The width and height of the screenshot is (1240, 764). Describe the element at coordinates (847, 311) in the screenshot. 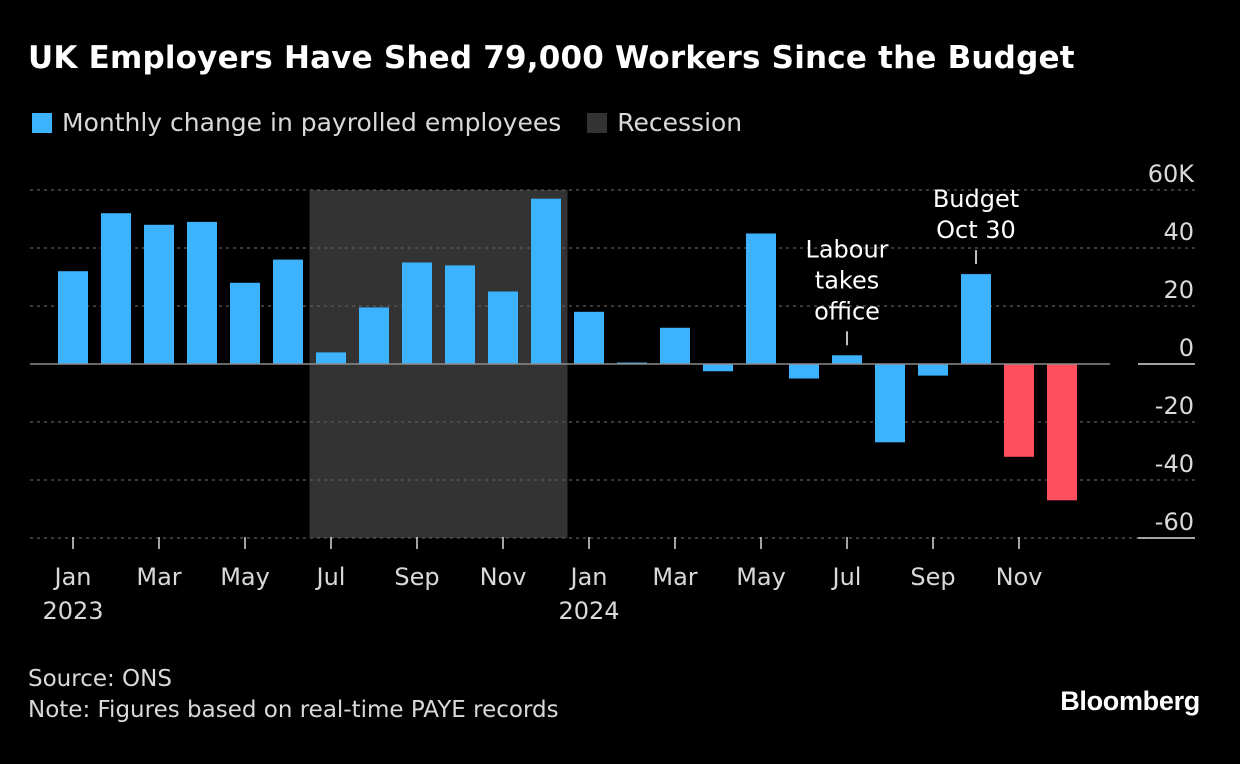

I see `annotation-0-line-2: office` at that location.